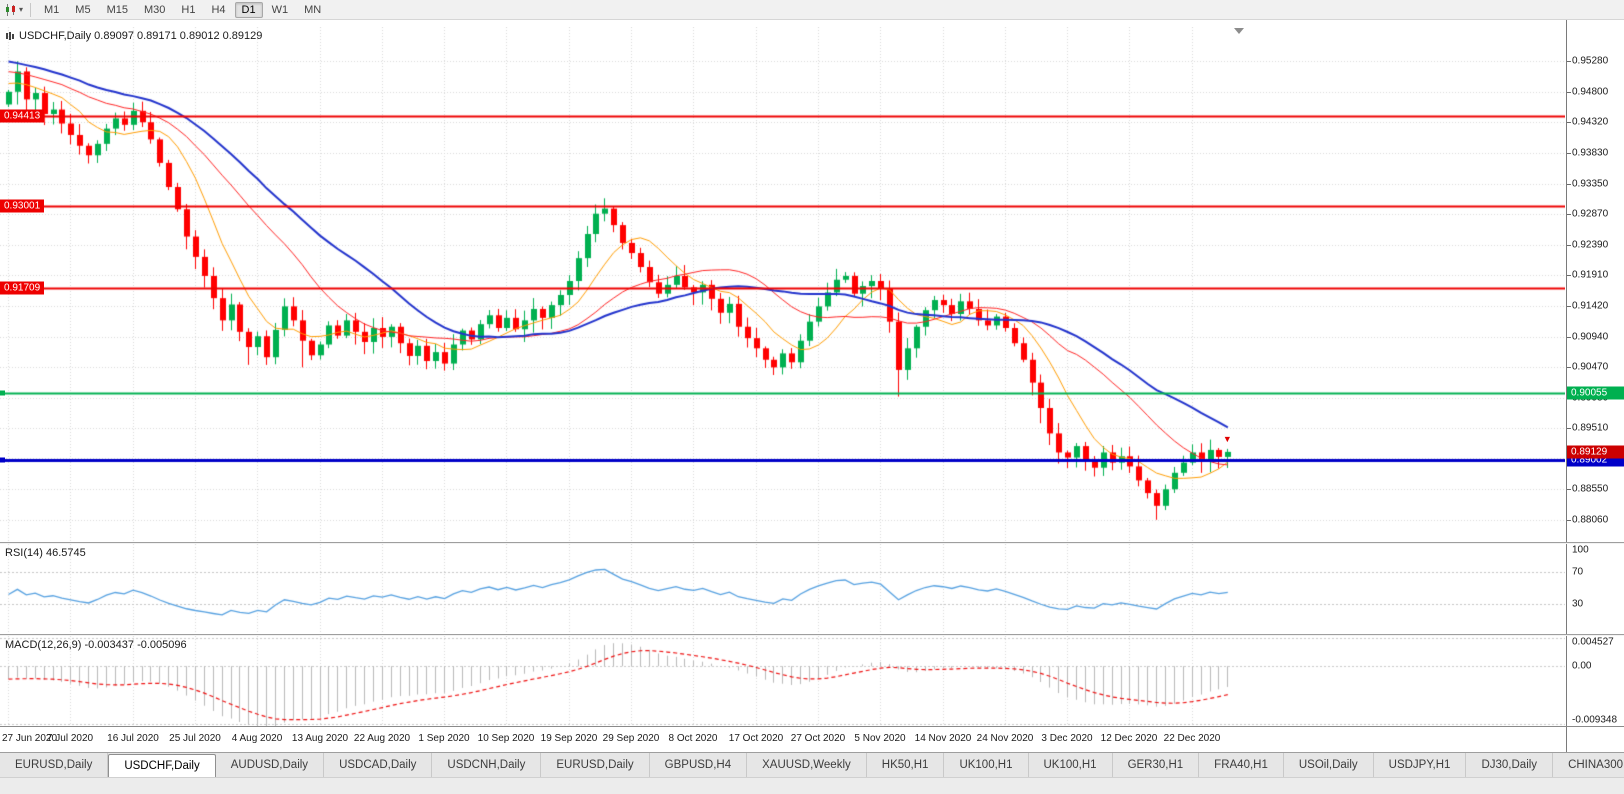 The height and width of the screenshot is (794, 1624). Describe the element at coordinates (96, 645) in the screenshot. I see `macd-label: MACD(12,26,9) -0.003437 -0.005096` at that location.